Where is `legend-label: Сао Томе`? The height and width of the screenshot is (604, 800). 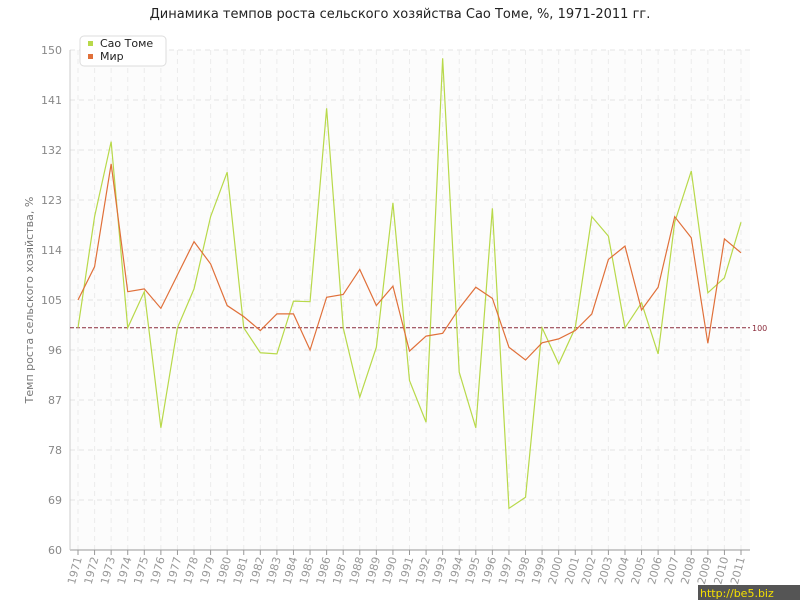 legend-label: Сао Томе is located at coordinates (126, 43).